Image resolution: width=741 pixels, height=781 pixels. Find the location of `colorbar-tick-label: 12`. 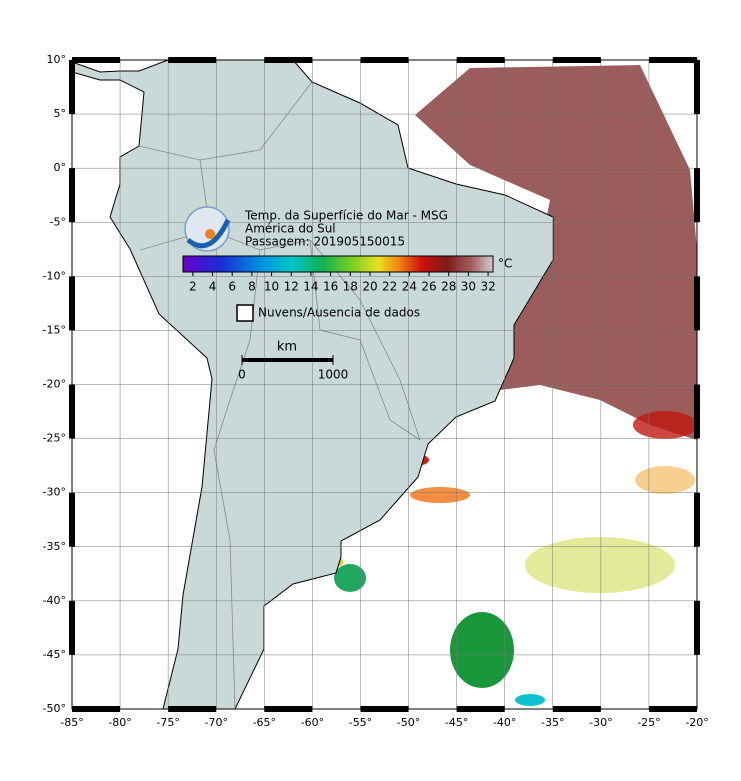

colorbar-tick-label: 12 is located at coordinates (291, 287).